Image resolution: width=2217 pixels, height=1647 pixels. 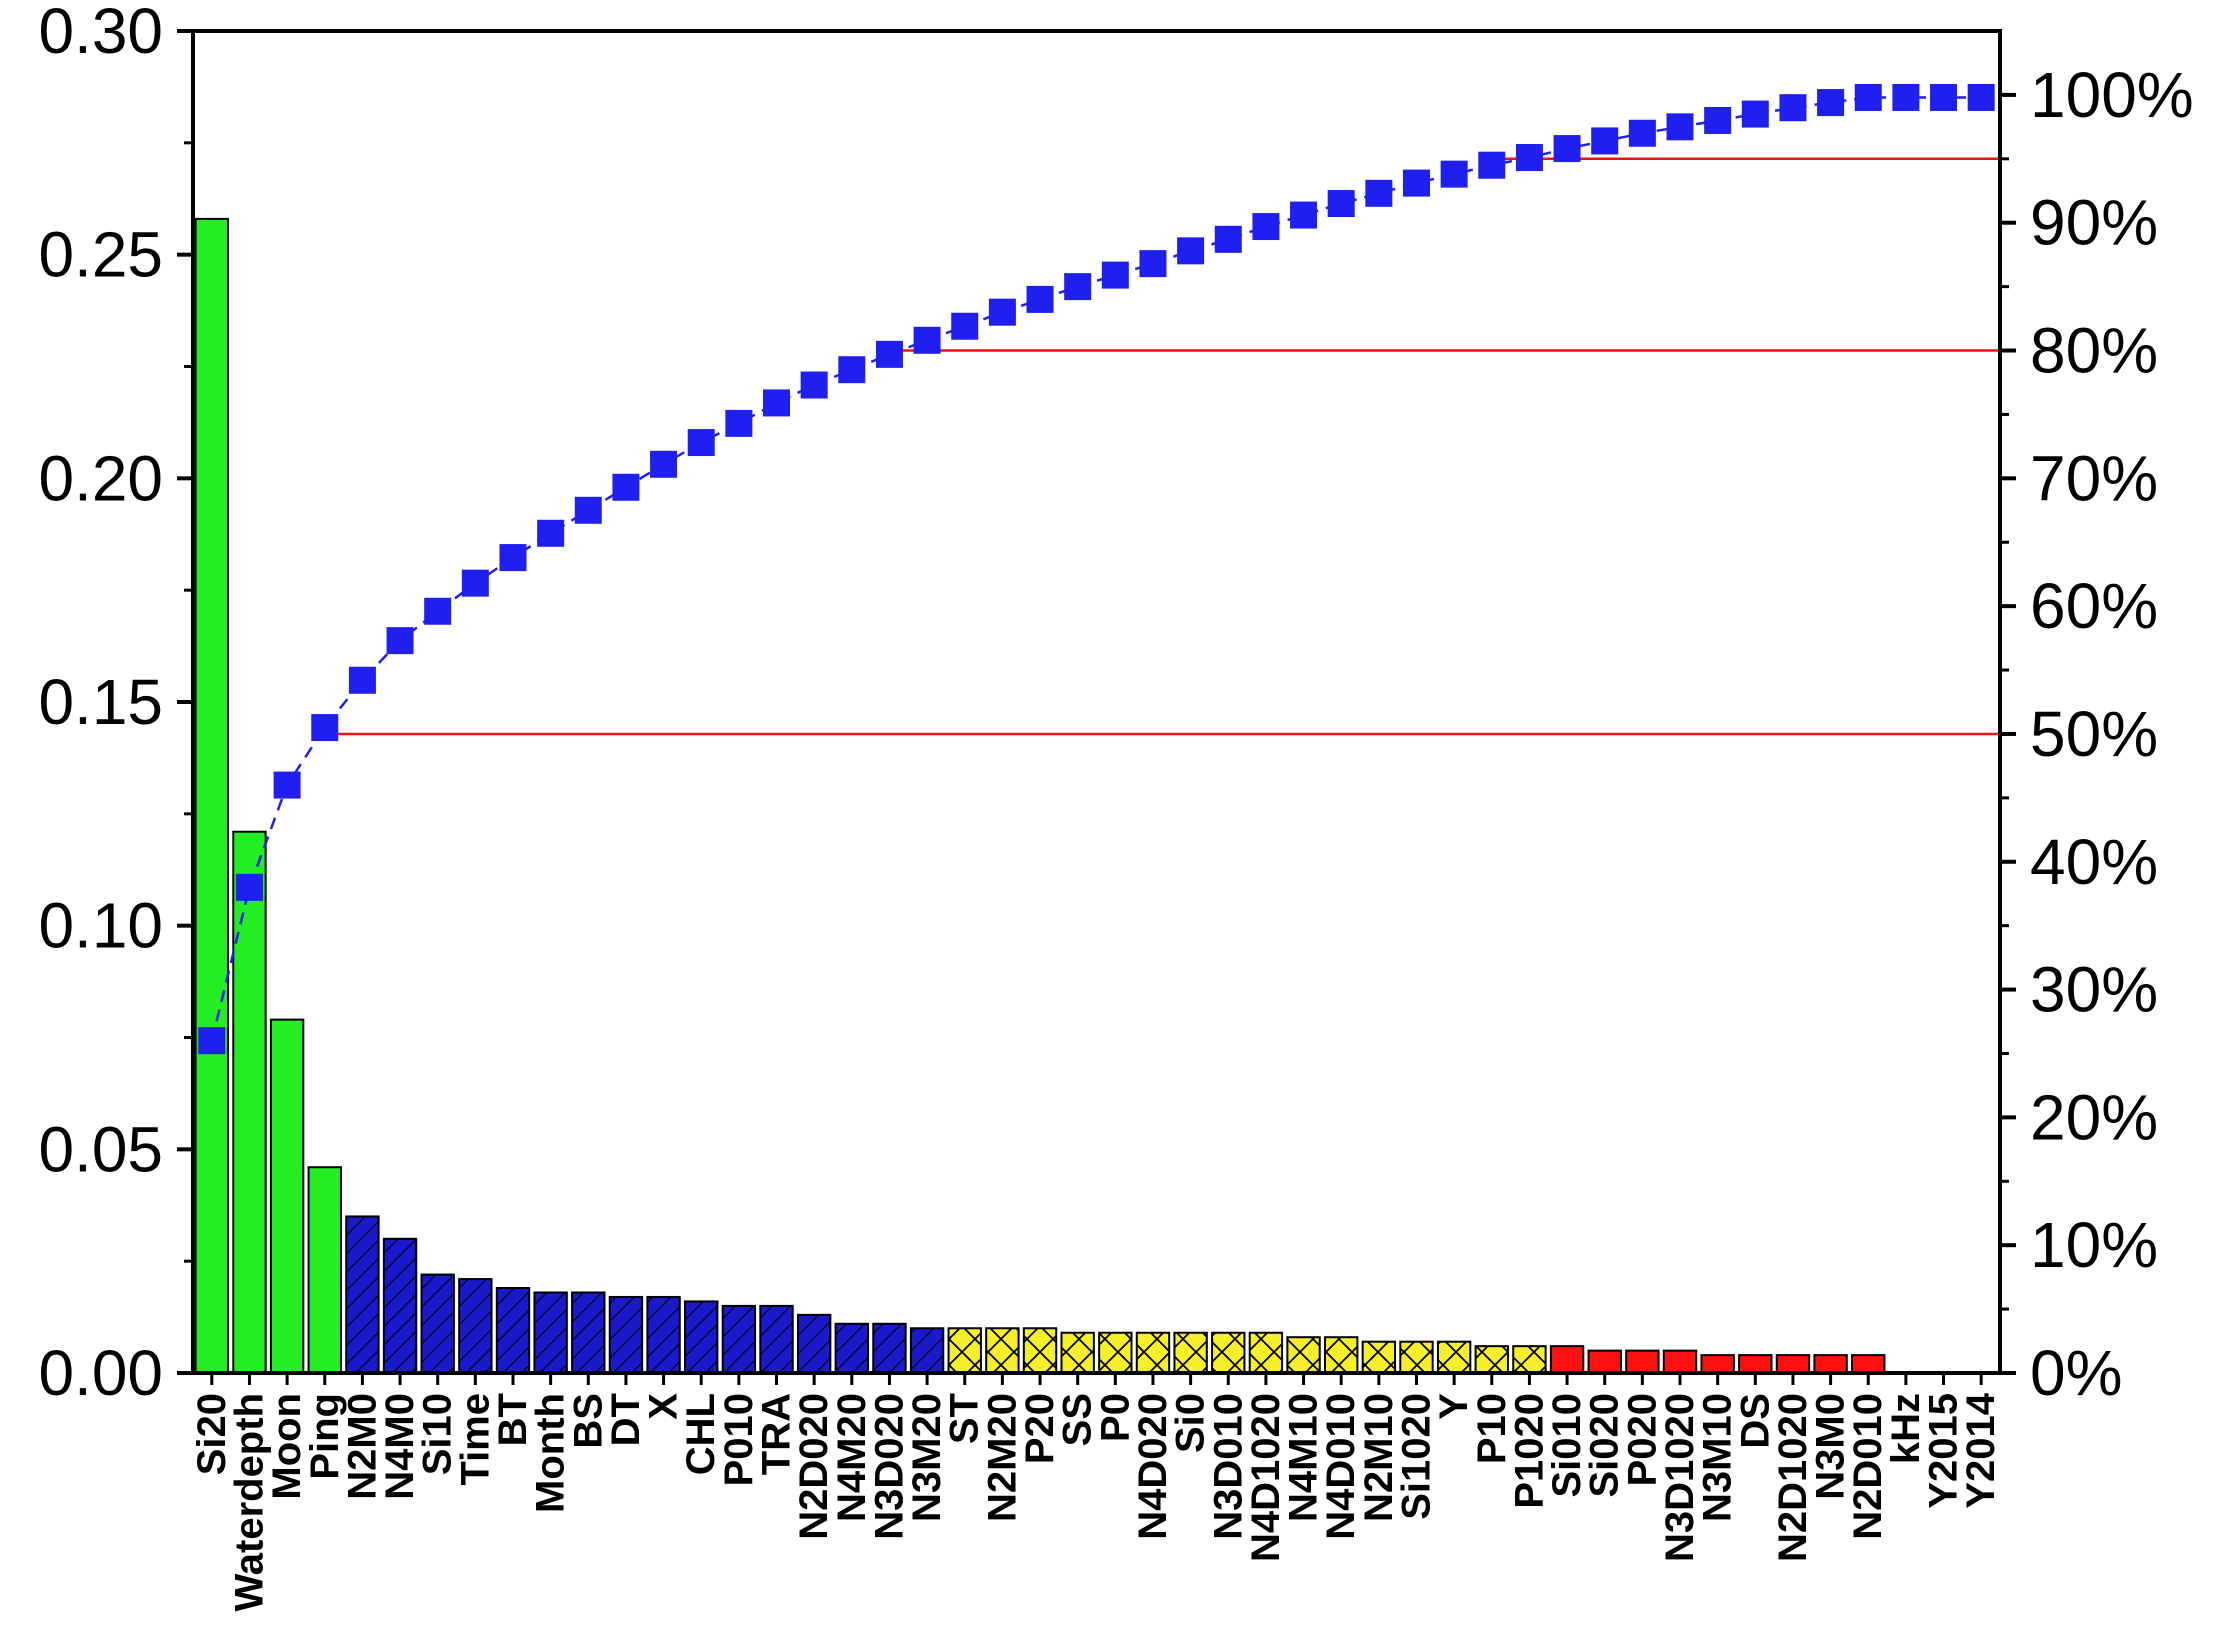 I want to click on left-tick-label: 0.05, so click(x=100, y=1149).